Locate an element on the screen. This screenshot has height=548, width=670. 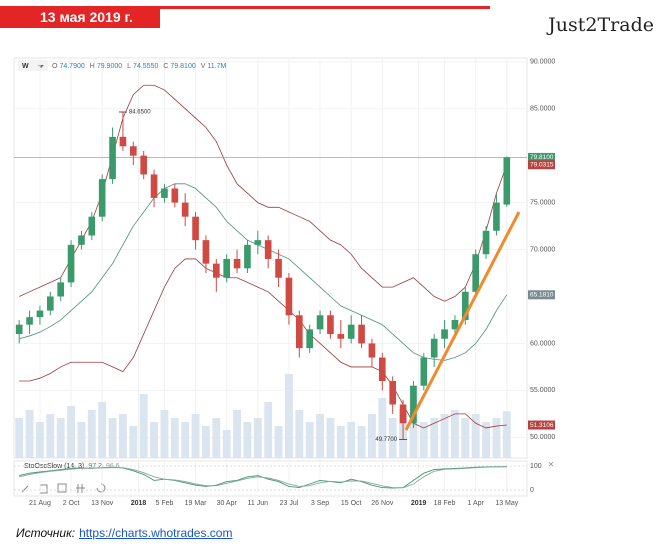
x-tick-label: 23 Jul is located at coordinates (289, 503).